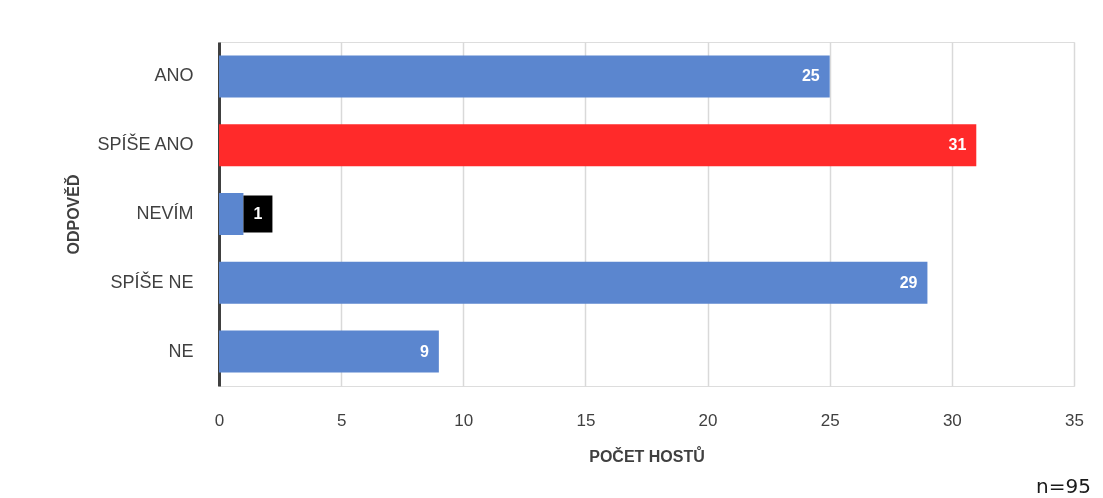 This screenshot has height=498, width=1103. I want to click on x-axis-title: POČET HOSTŮ, so click(647, 455).